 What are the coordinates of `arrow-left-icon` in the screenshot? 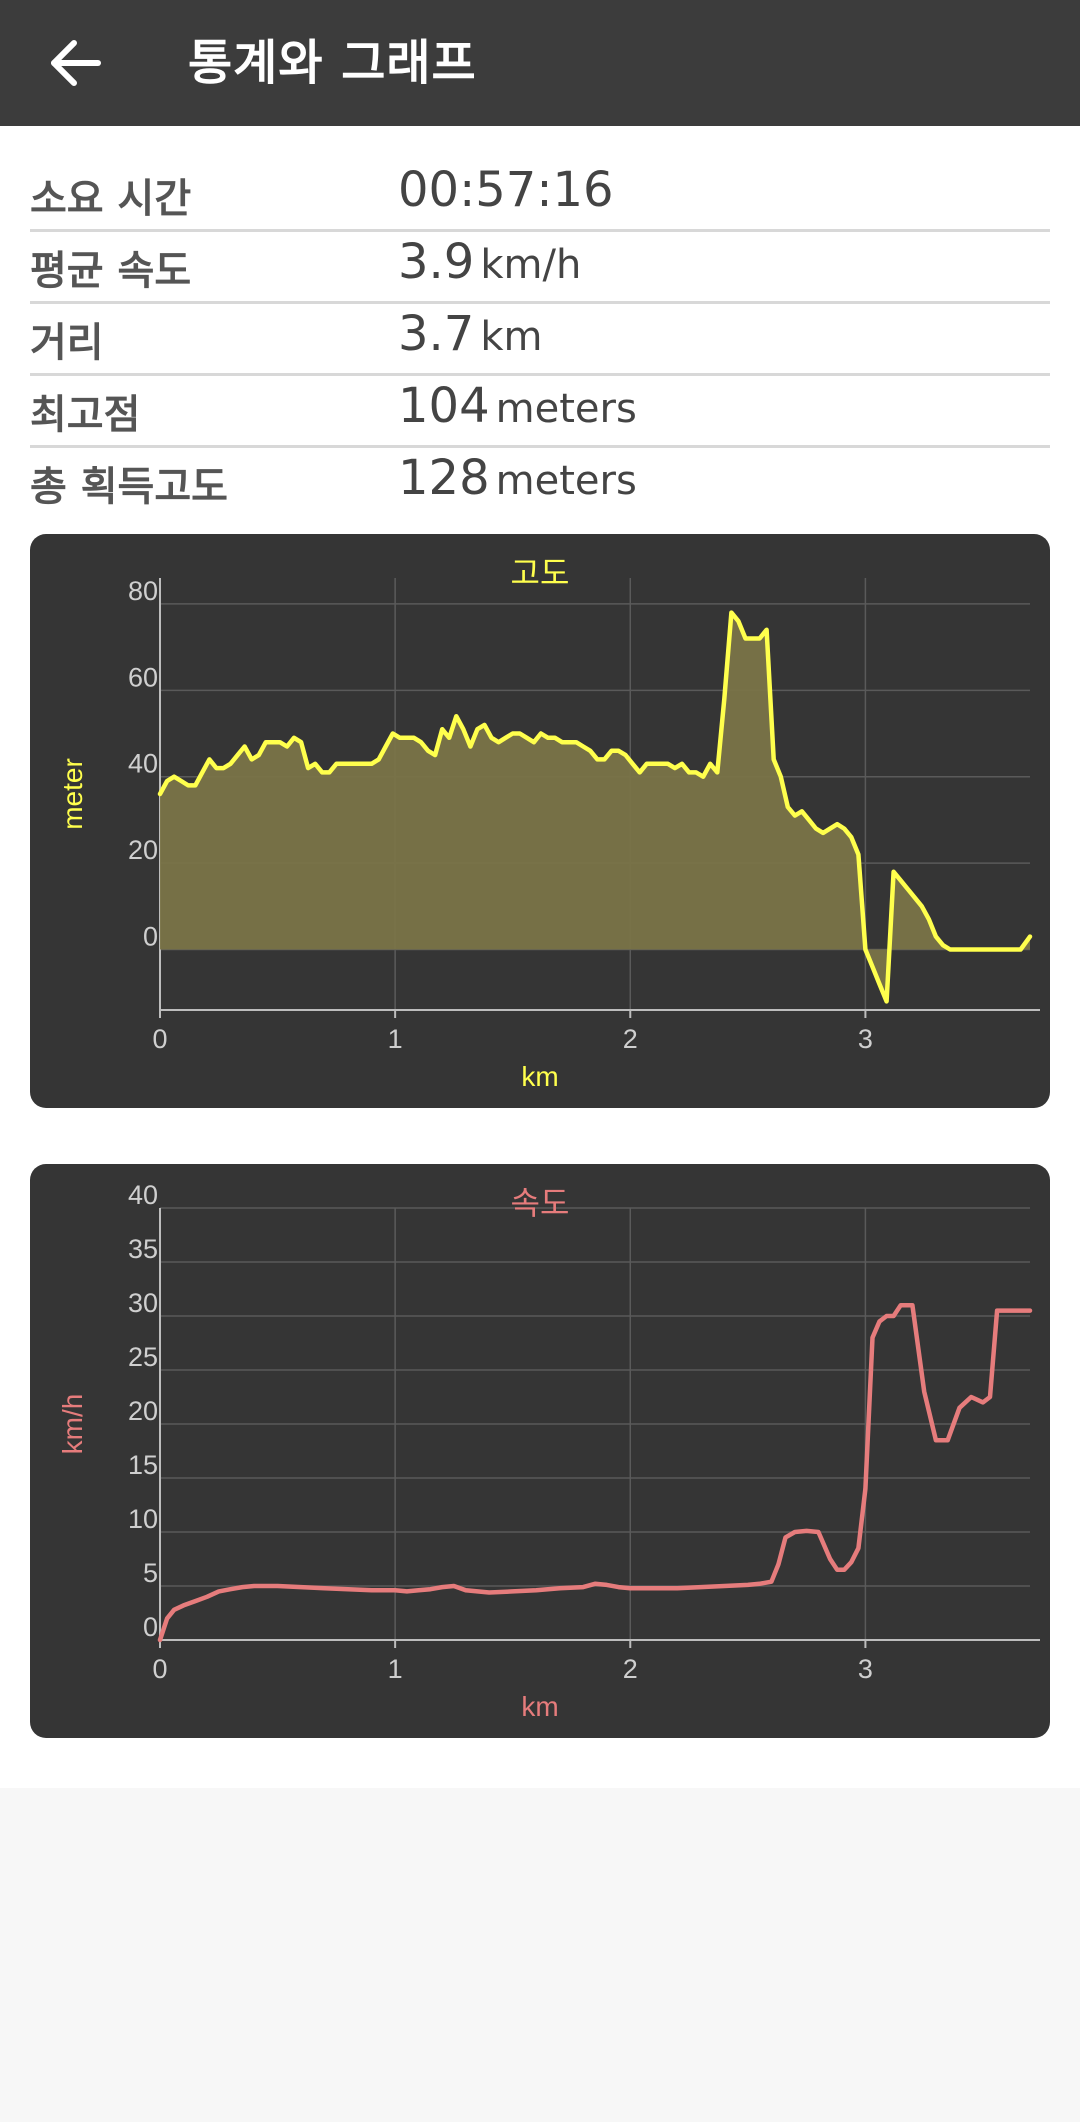 It's located at (76, 63).